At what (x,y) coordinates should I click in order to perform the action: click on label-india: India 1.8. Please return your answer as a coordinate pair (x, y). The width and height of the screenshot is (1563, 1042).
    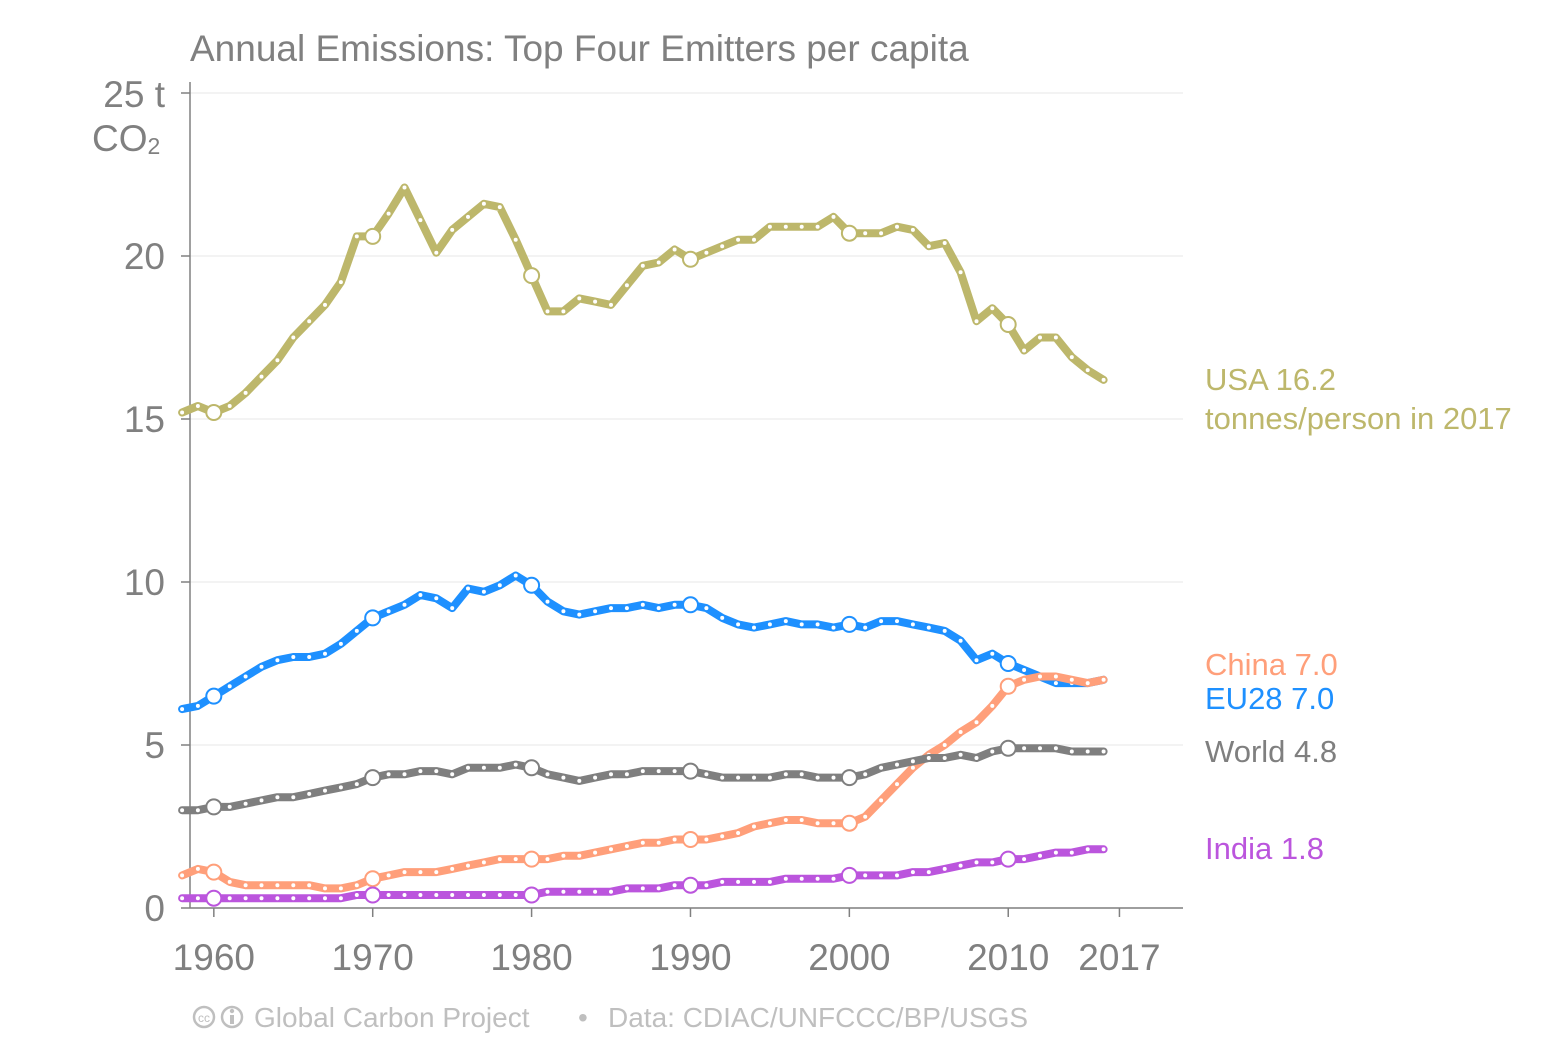
    Looking at the image, I should click on (1264, 848).